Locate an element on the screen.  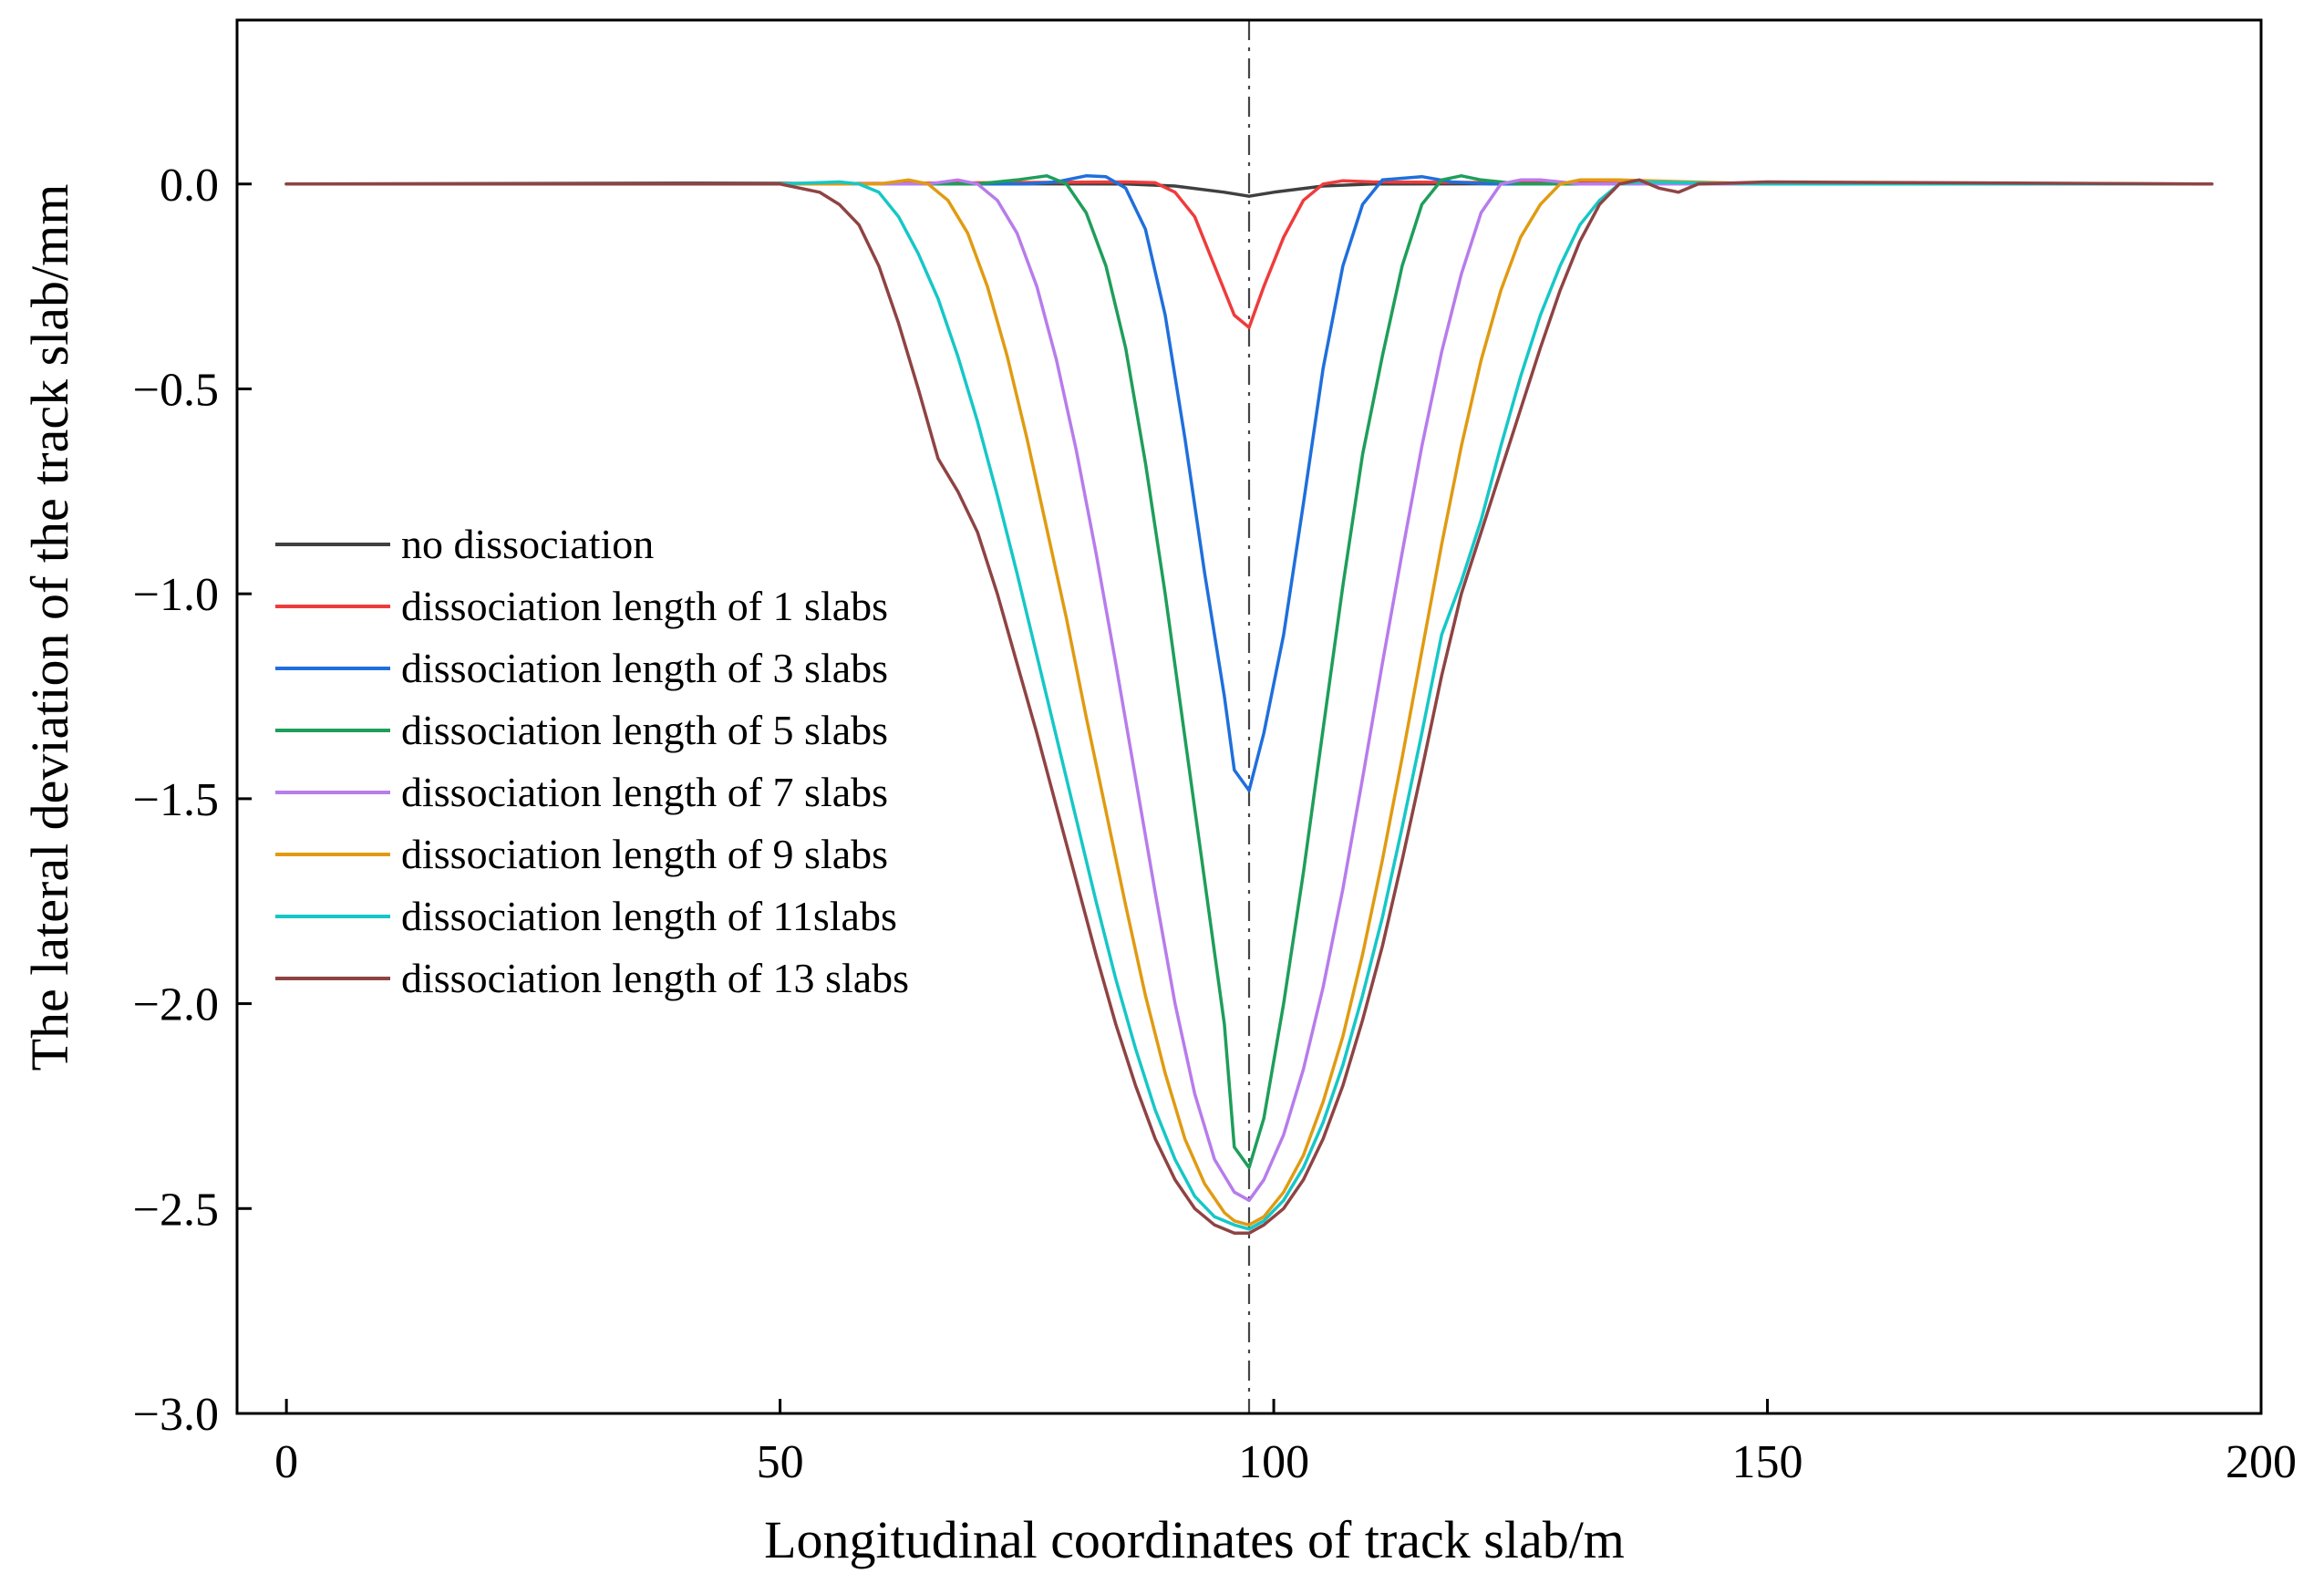
y-tick-label: −1.5 is located at coordinates (176, 800).